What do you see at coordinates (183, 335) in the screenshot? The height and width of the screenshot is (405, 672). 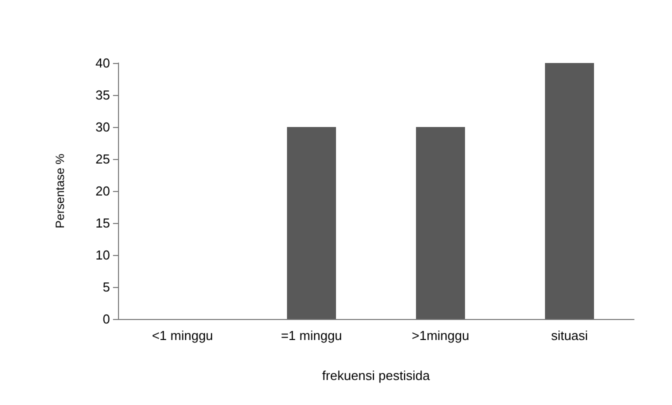 I see `x-tick-label: <1 minggu` at bounding box center [183, 335].